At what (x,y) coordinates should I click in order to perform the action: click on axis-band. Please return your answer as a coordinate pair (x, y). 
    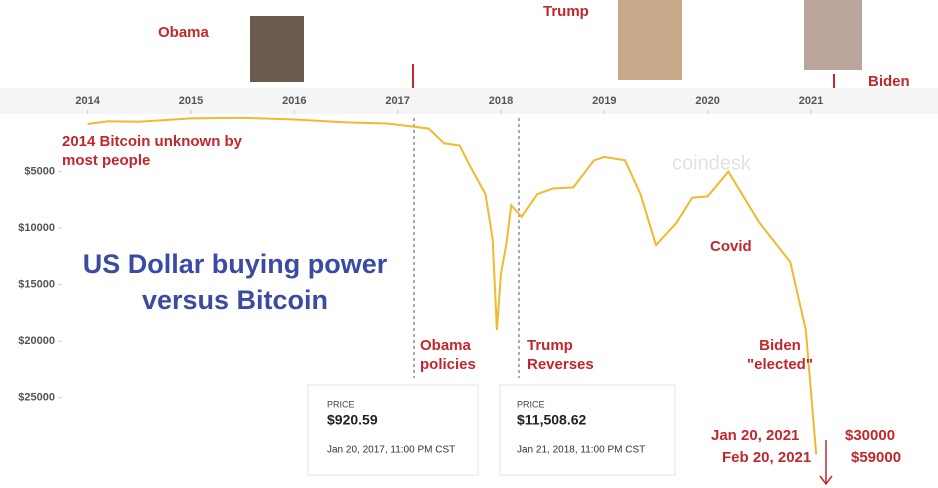
    Looking at the image, I should click on (469, 101).